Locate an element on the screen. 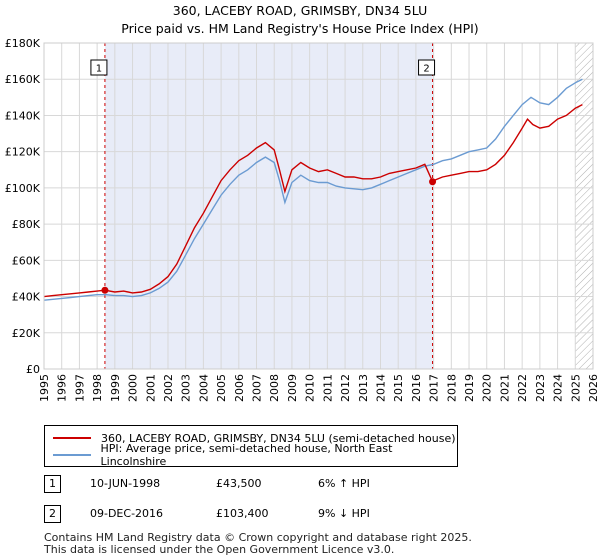 The height and width of the screenshot is (560, 600). x-tick-label: 2003 is located at coordinates (186, 388).